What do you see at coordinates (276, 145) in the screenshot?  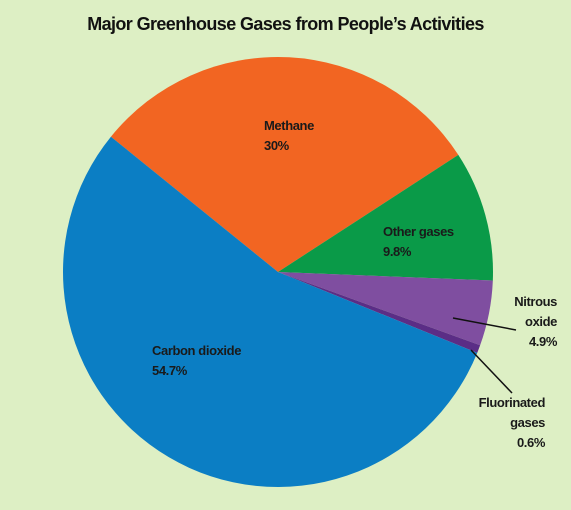 I see `value-label: 30%` at bounding box center [276, 145].